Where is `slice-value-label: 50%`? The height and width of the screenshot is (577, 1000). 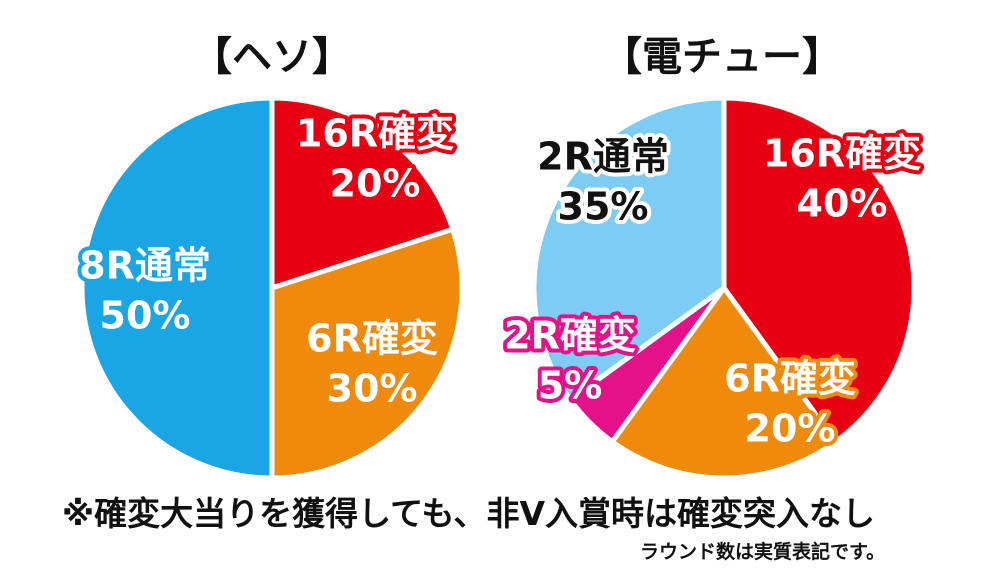
slice-value-label: 50% is located at coordinates (145, 316).